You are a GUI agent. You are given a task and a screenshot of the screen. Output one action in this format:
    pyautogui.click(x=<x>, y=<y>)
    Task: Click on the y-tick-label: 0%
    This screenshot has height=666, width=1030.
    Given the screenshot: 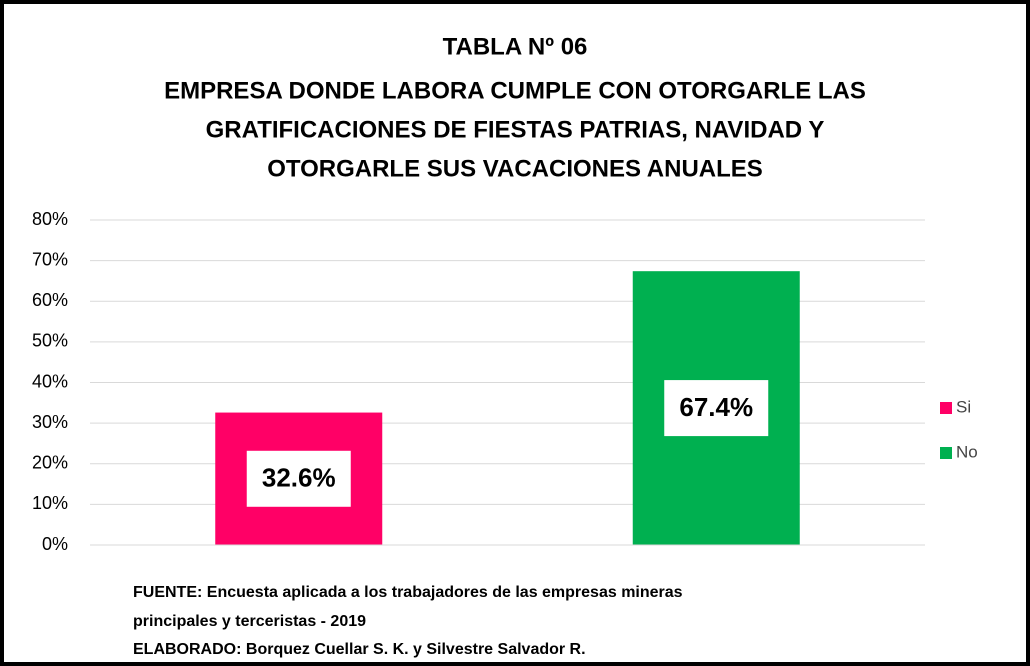 What is the action you would take?
    pyautogui.click(x=55, y=544)
    